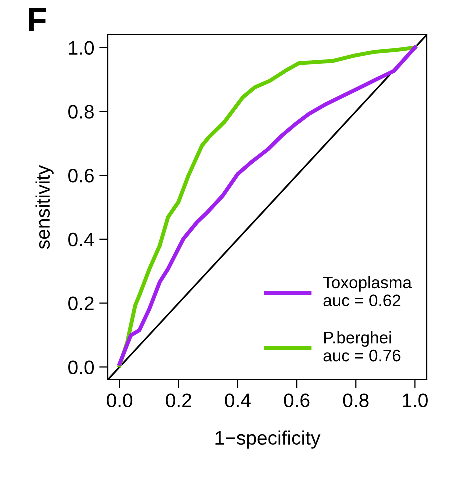 The width and height of the screenshot is (449, 483). Describe the element at coordinates (81, 112) in the screenshot. I see `y-tick-label: 0.8` at that location.